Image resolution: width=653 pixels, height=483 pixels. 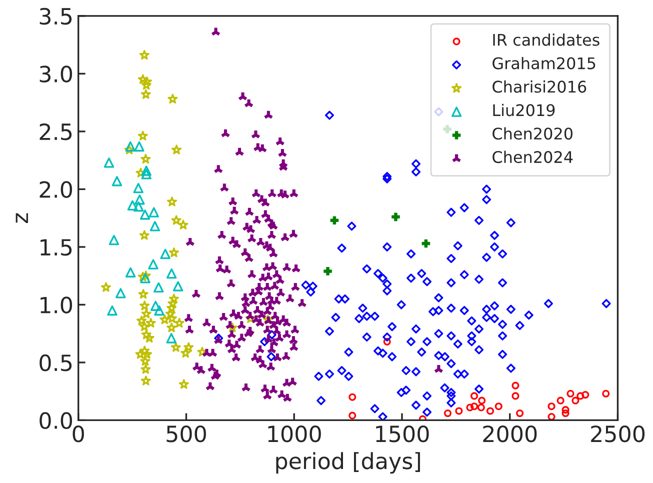 What do you see at coordinates (539, 86) in the screenshot?
I see `legend-label: Charisi2016` at bounding box center [539, 86].